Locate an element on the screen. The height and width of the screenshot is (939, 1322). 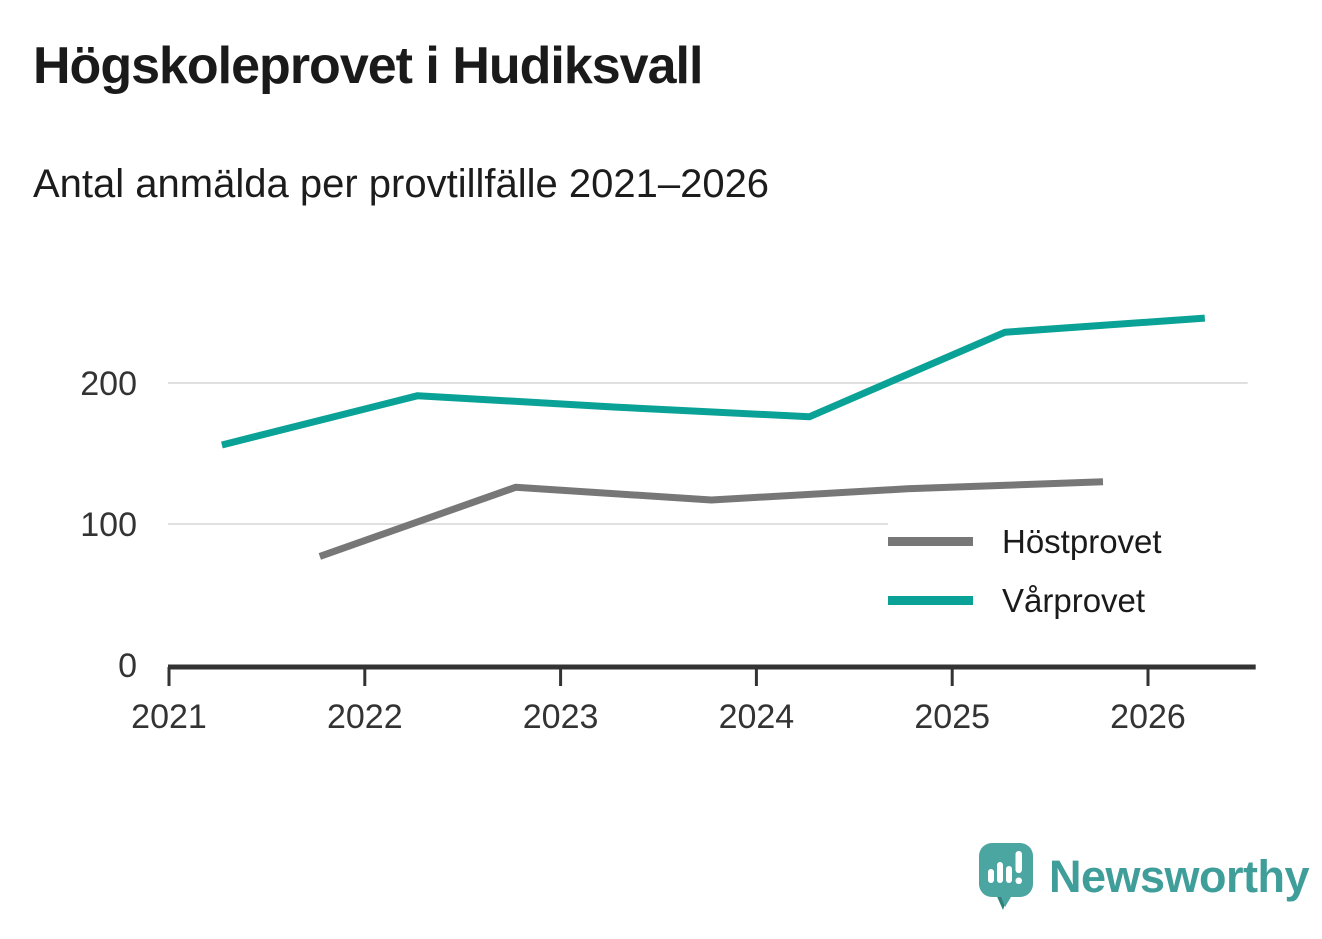
newsworthy-wordmark: Newsworthy is located at coordinates (1179, 876).